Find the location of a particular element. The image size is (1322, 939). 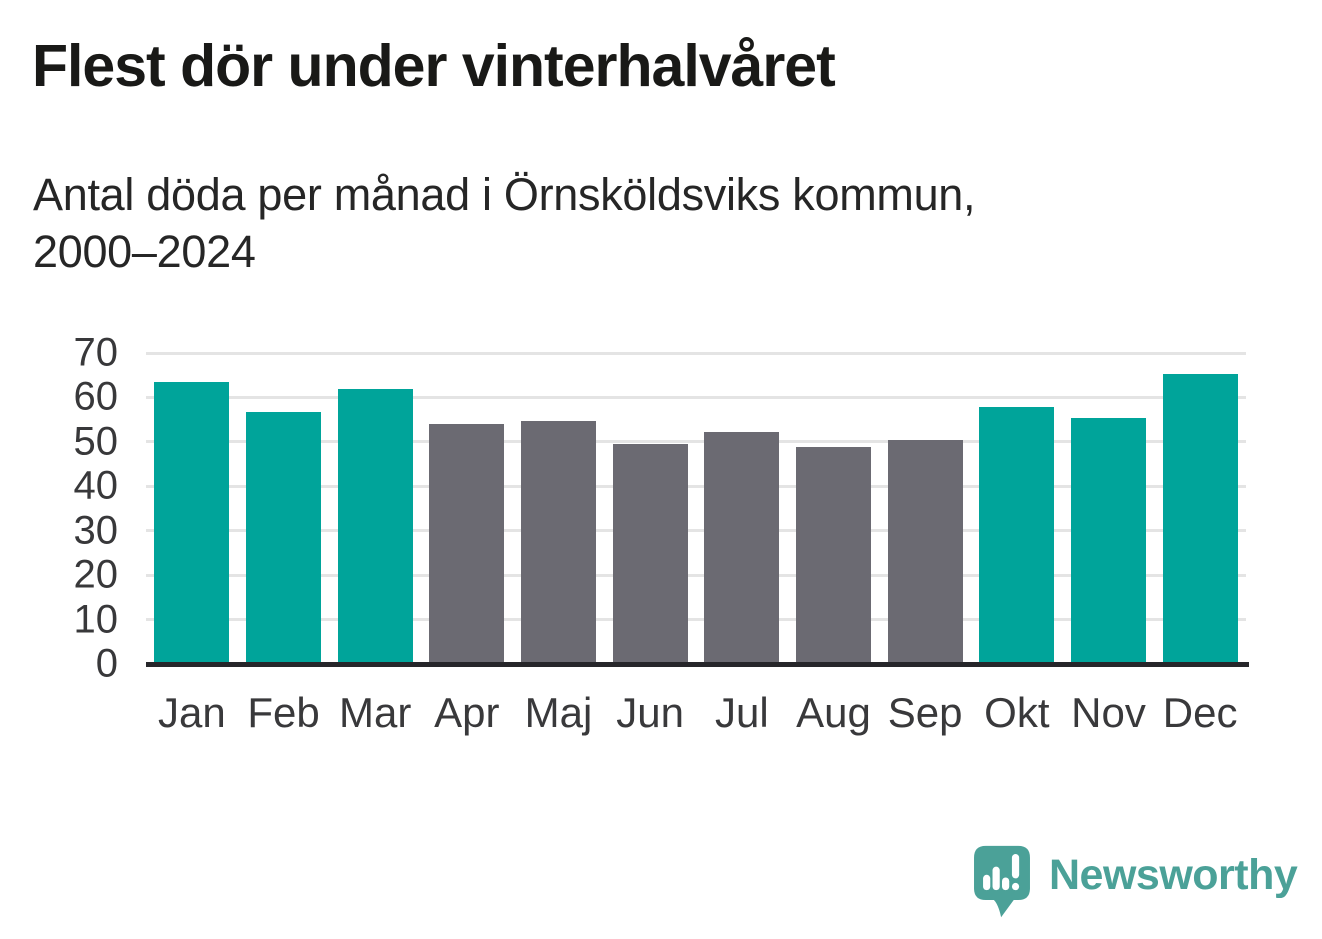

y-tick-label-0: 0 is located at coordinates (106, 663).